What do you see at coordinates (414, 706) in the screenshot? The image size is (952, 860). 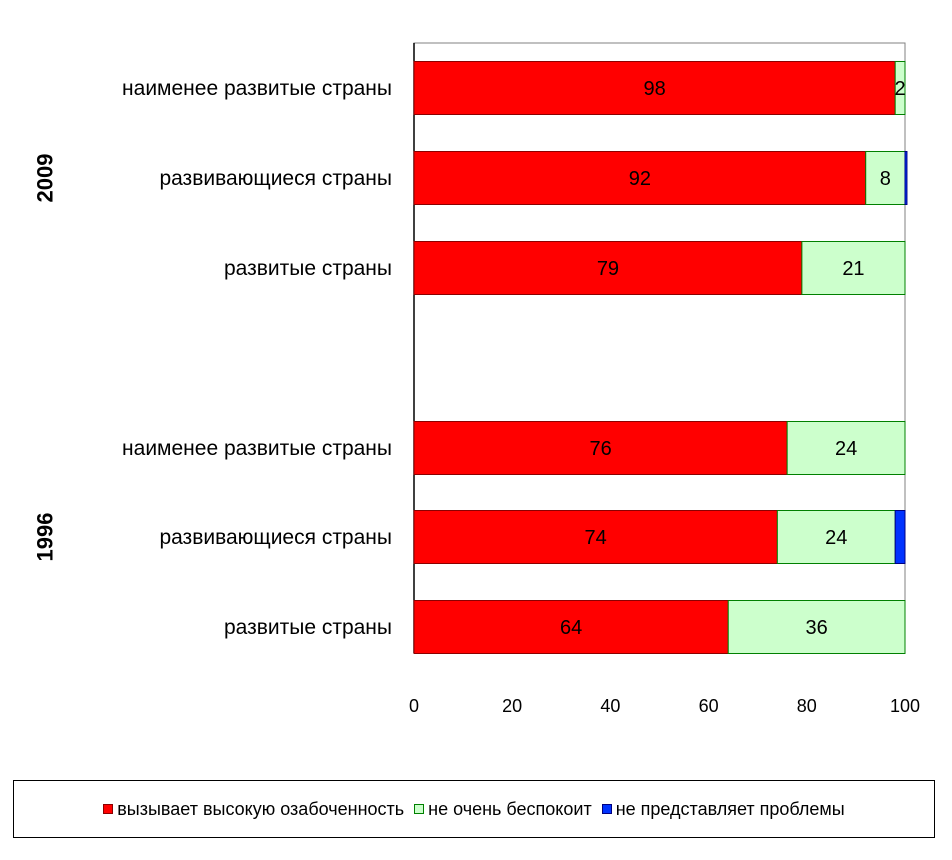 I see `x-tick-label: 0` at bounding box center [414, 706].